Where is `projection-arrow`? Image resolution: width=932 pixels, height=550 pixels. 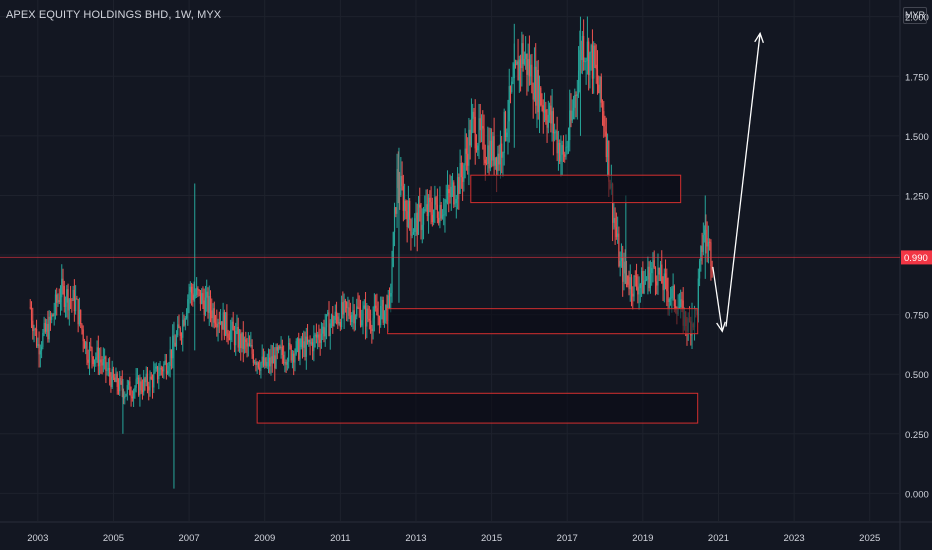 projection-arrow is located at coordinates (743, 180).